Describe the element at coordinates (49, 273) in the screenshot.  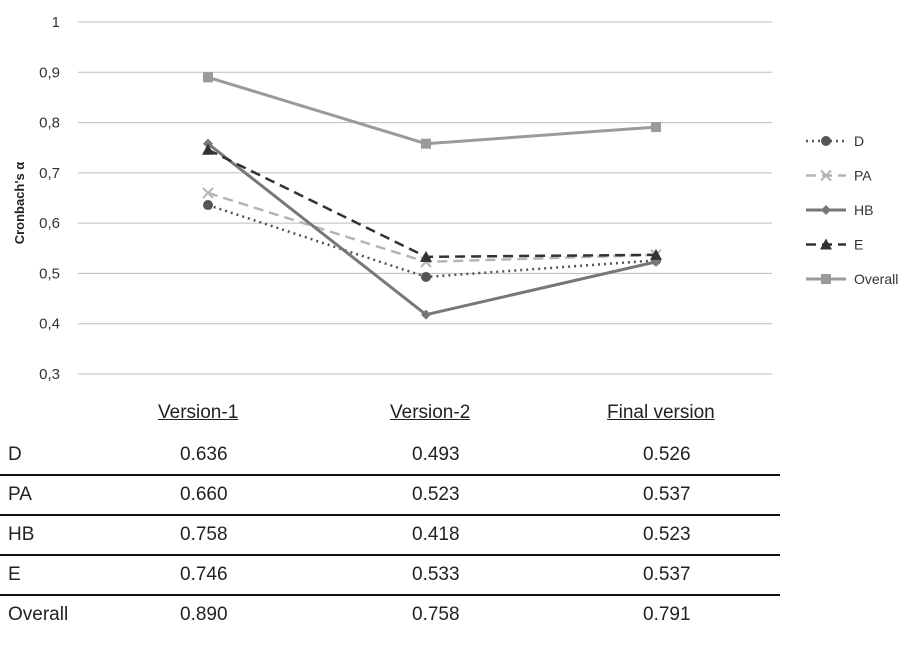
I see `y-tick-label: 0,5` at that location.